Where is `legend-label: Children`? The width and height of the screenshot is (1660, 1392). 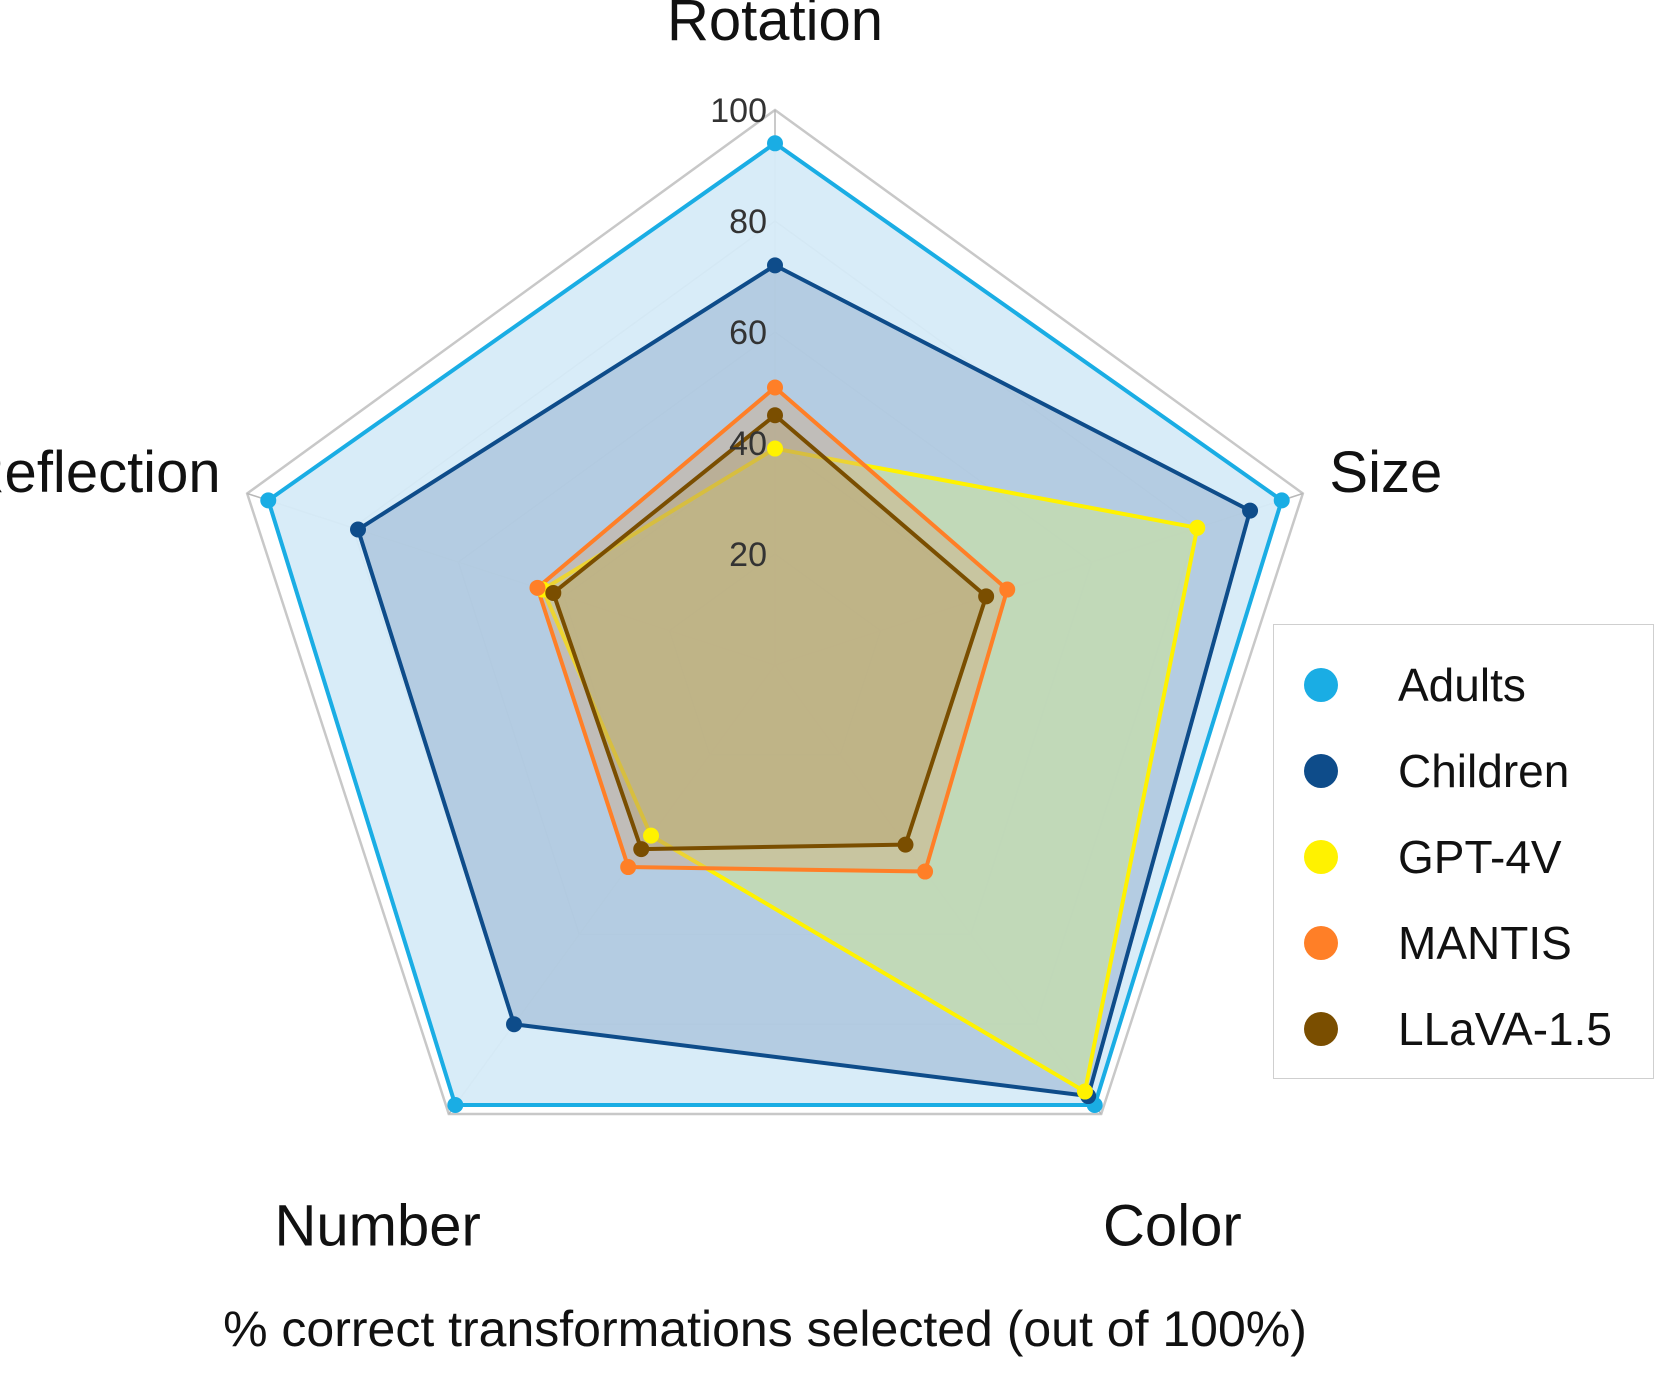
legend-label: Children is located at coordinates (1484, 771).